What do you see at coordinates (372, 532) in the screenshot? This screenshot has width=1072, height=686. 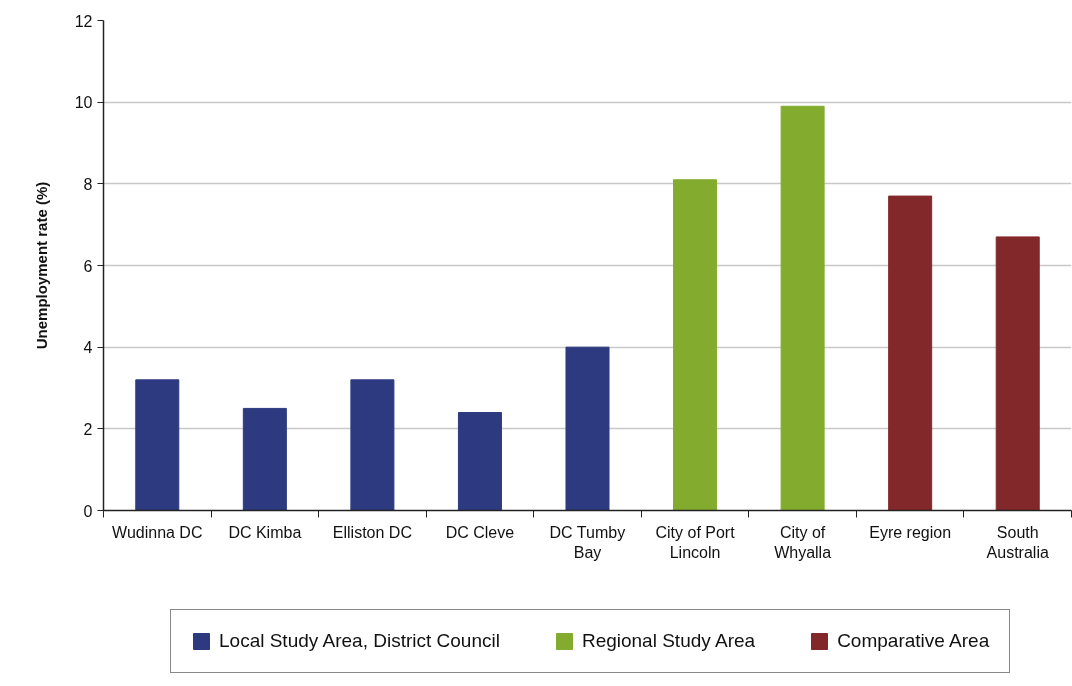 I see `x-tick-label: Elliston DC` at bounding box center [372, 532].